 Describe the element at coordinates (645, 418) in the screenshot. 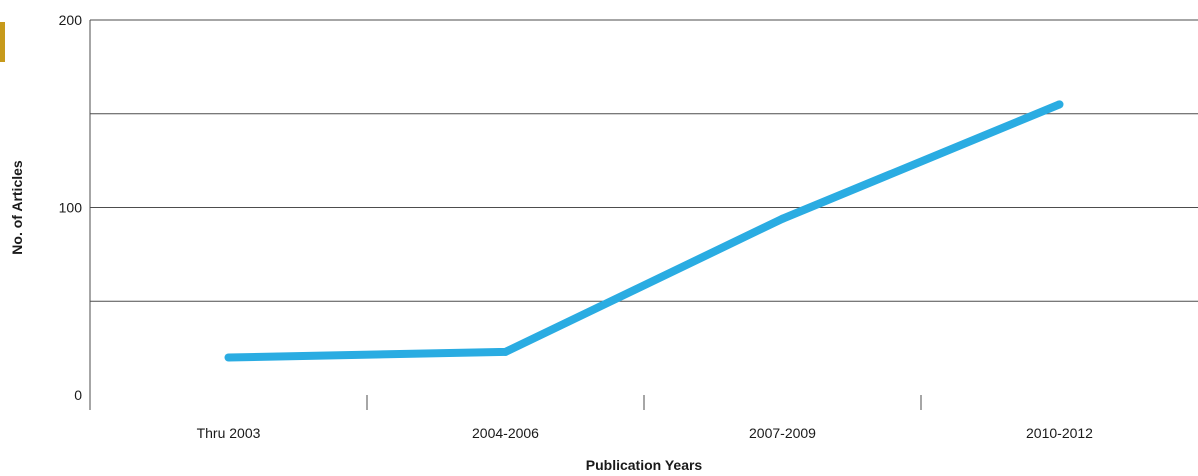

I see `x-tick-labels: Thru 2003 2004-2006 2007-2009 2010-2012` at that location.